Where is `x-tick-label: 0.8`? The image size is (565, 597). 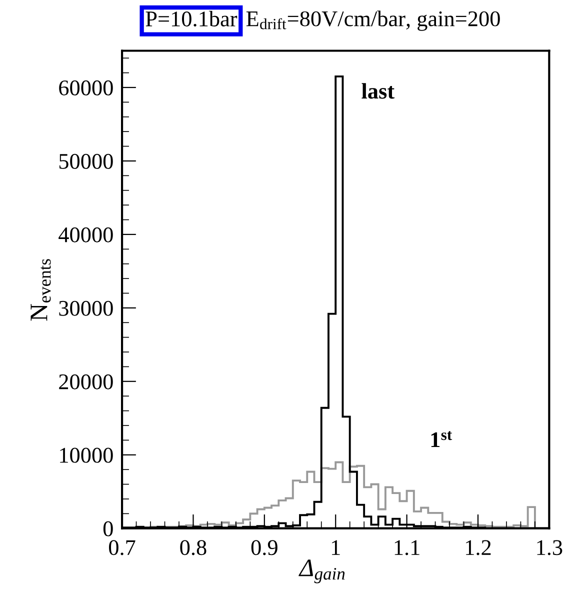
x-tick-label: 0.8 is located at coordinates (193, 548).